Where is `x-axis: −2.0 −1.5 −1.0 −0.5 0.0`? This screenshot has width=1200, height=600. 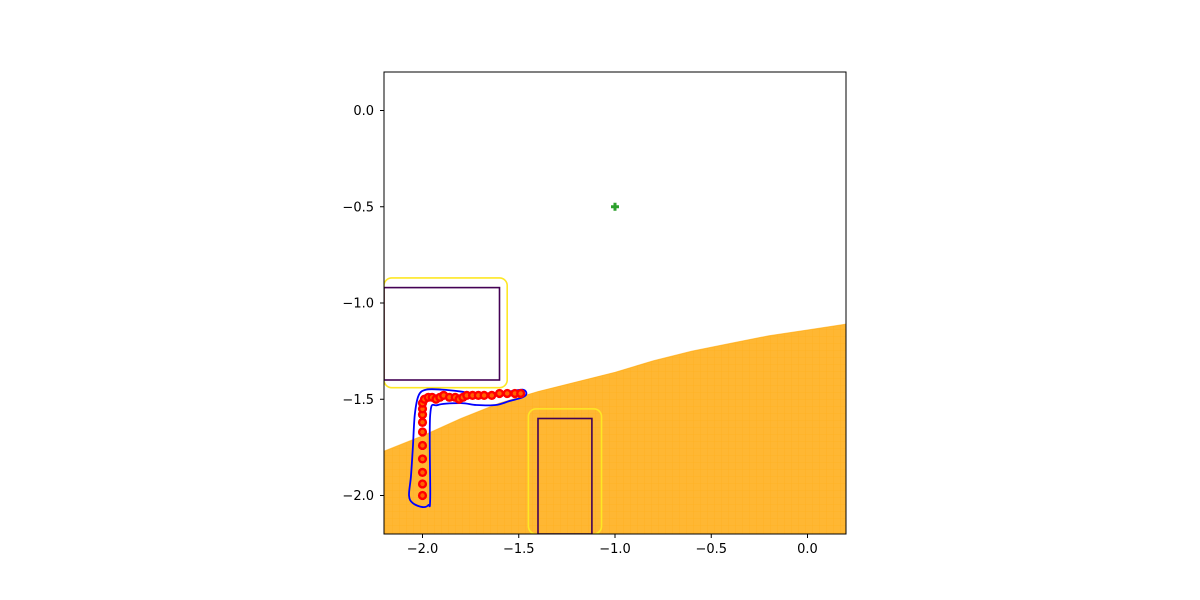 x-axis: −2.0 −1.5 −1.0 −0.5 0.0 is located at coordinates (612, 545).